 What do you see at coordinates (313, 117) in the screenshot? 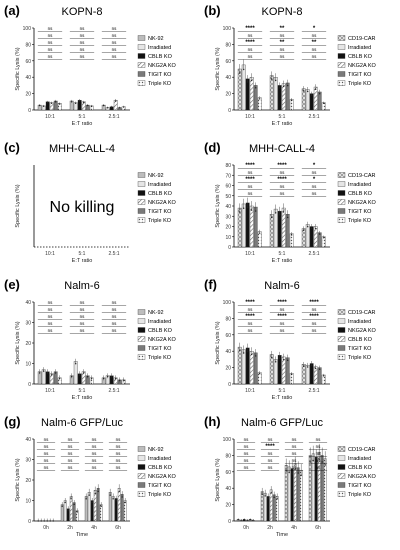
I see `x-tick-label: 2.5:1` at bounding box center [313, 117].